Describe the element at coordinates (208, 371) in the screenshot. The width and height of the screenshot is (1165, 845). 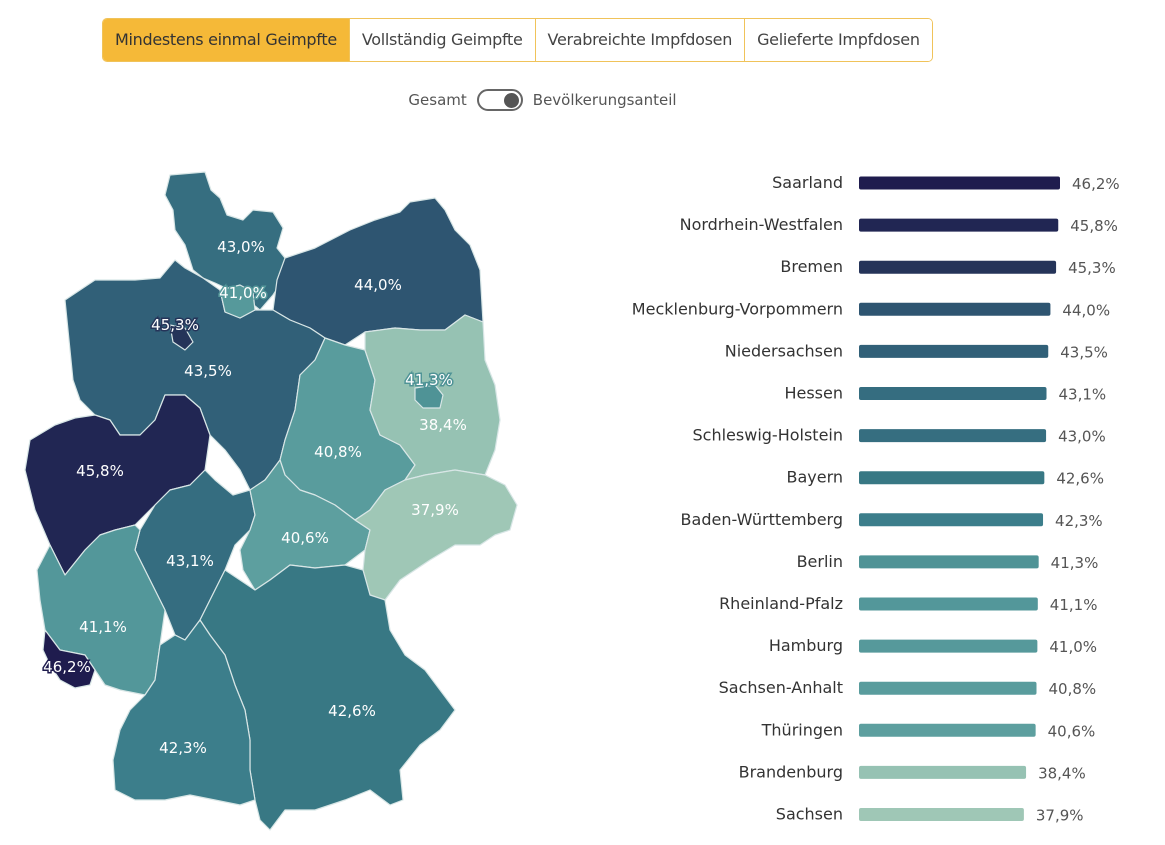
I see `map-label-niedersachsen: 43,5%` at that location.